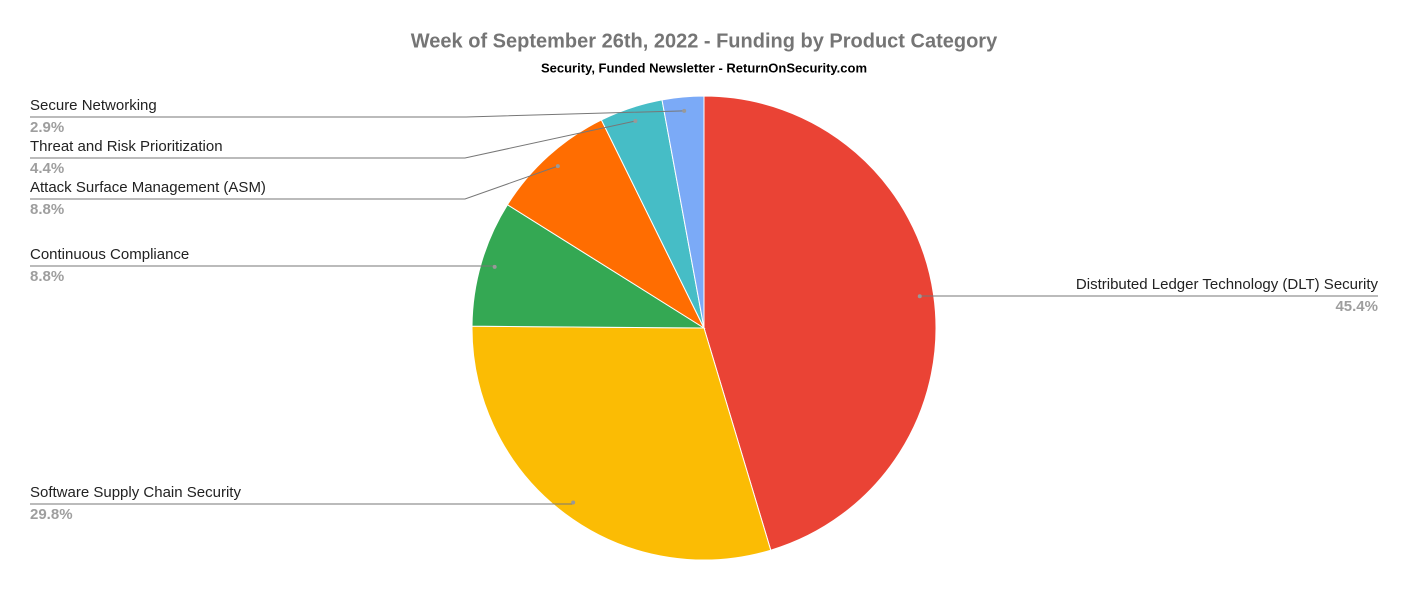 Image resolution: width=1408 pixels, height=590 pixels. I want to click on value-label: 29.8%, so click(51, 514).